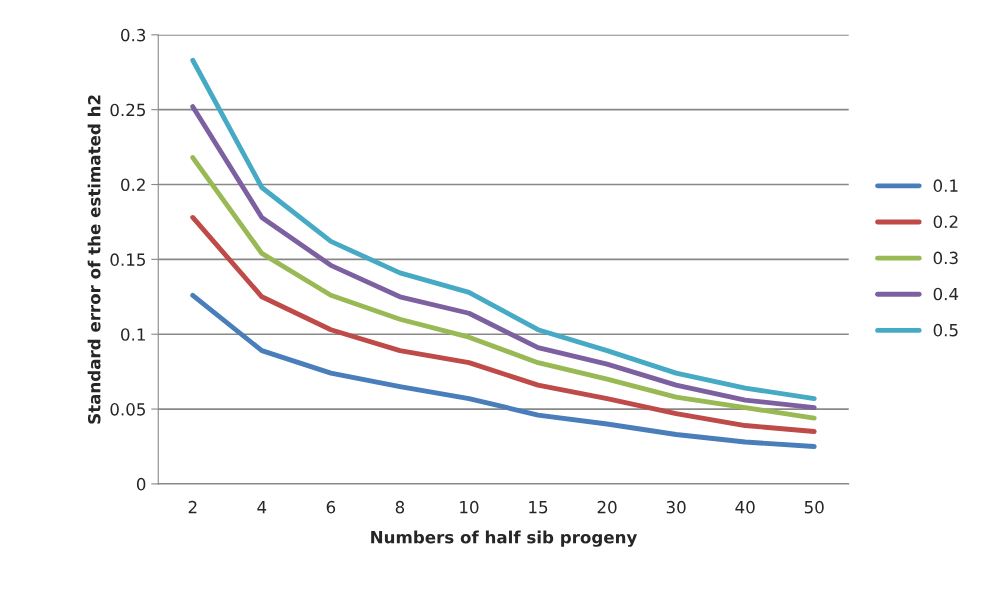 This screenshot has width=1008, height=611. I want to click on x-tick-label: 10, so click(469, 507).